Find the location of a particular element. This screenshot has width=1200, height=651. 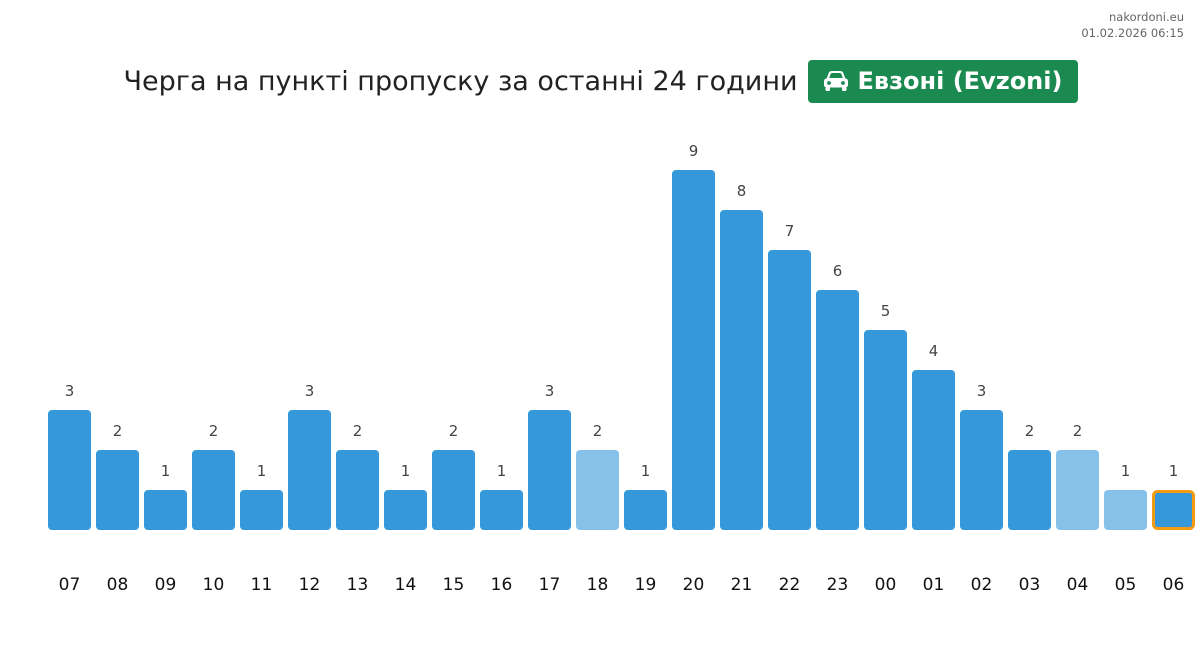

value-label-23: 6 is located at coordinates (838, 271).